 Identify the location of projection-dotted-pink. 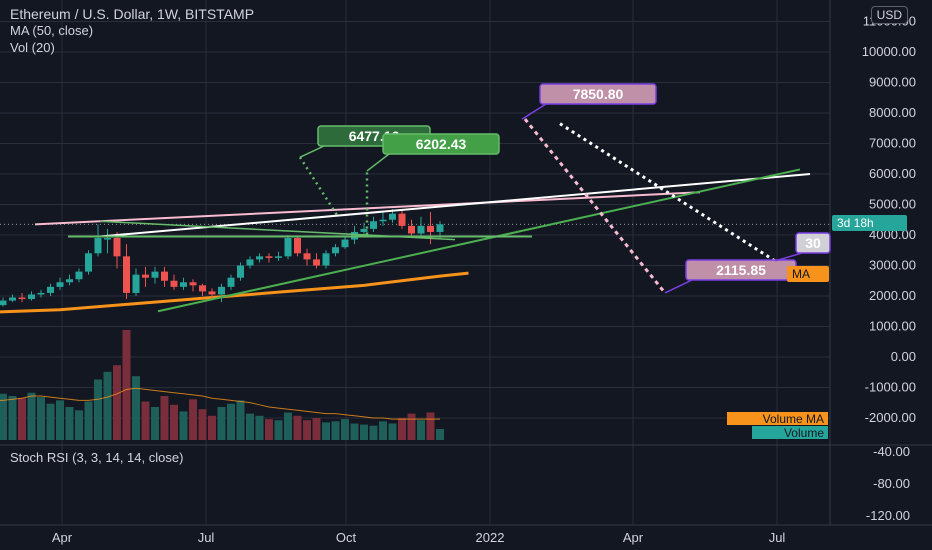
(595, 206).